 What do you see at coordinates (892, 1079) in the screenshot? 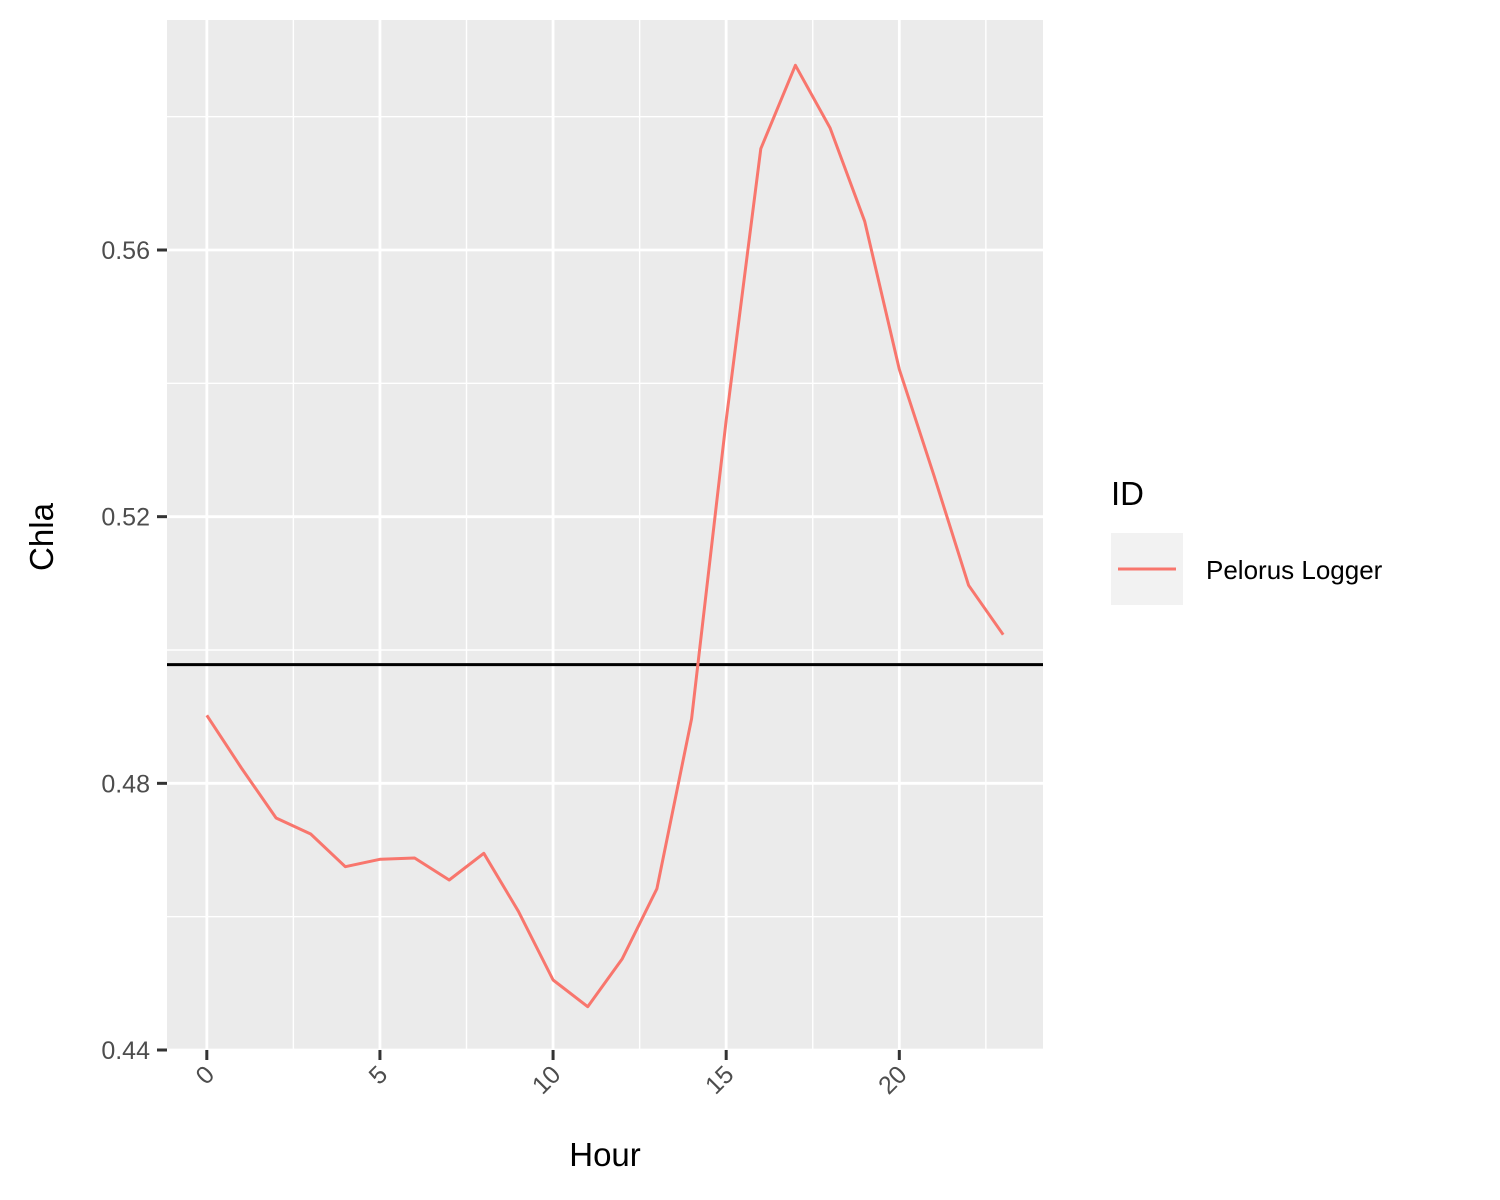
I see `x-tick-label: 20` at bounding box center [892, 1079].